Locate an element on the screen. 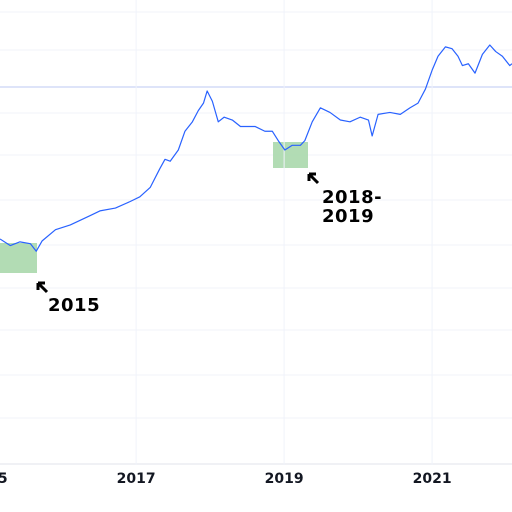  x-tick-label: 2017 is located at coordinates (136, 479).